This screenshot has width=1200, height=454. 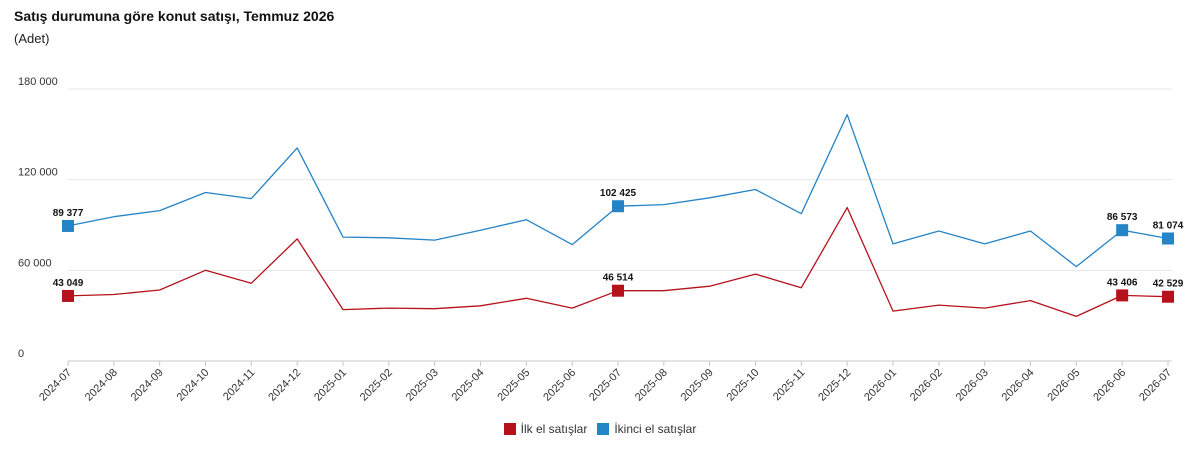 What do you see at coordinates (743, 385) in the screenshot?
I see `x-tick-label: 2025-10` at bounding box center [743, 385].